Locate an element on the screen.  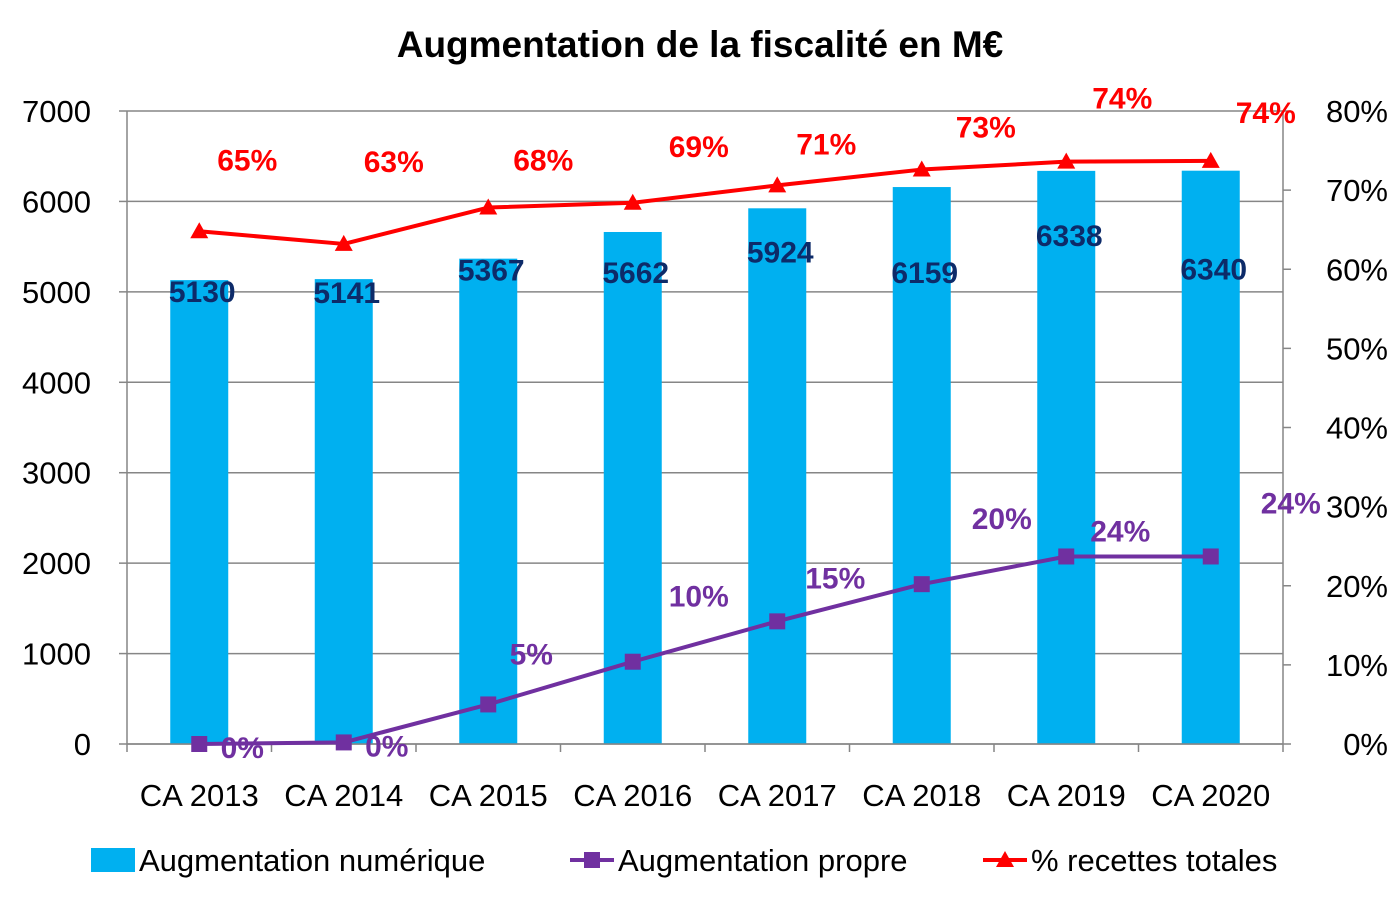
line-value-label: 65% is located at coordinates (247, 160).